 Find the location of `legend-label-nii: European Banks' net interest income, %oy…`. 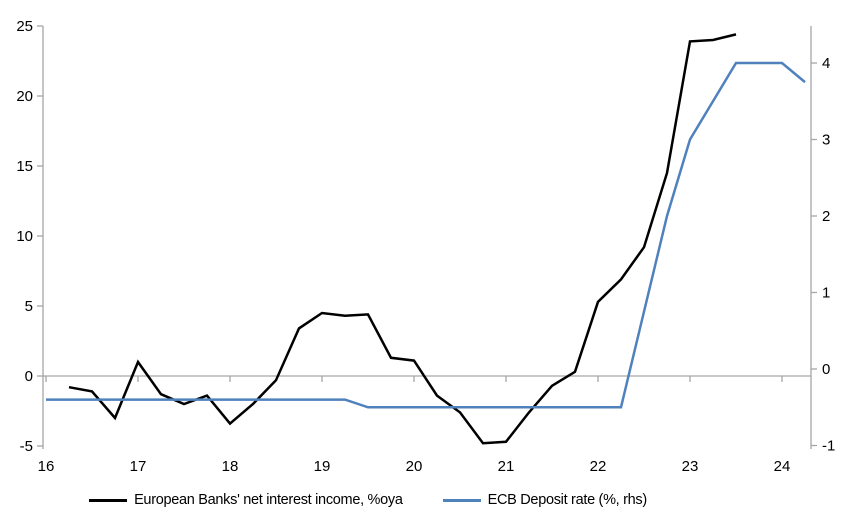

legend-label-nii: European Banks' net interest income, %oy… is located at coordinates (268, 500).